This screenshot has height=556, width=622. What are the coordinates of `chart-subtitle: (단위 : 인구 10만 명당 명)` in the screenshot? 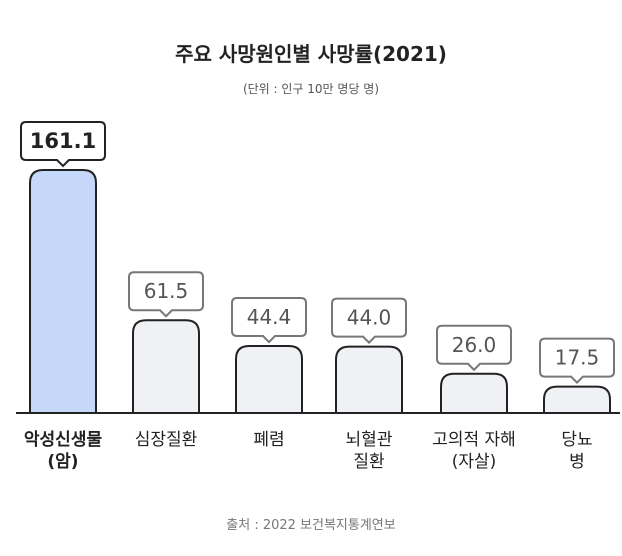 It's located at (311, 89).